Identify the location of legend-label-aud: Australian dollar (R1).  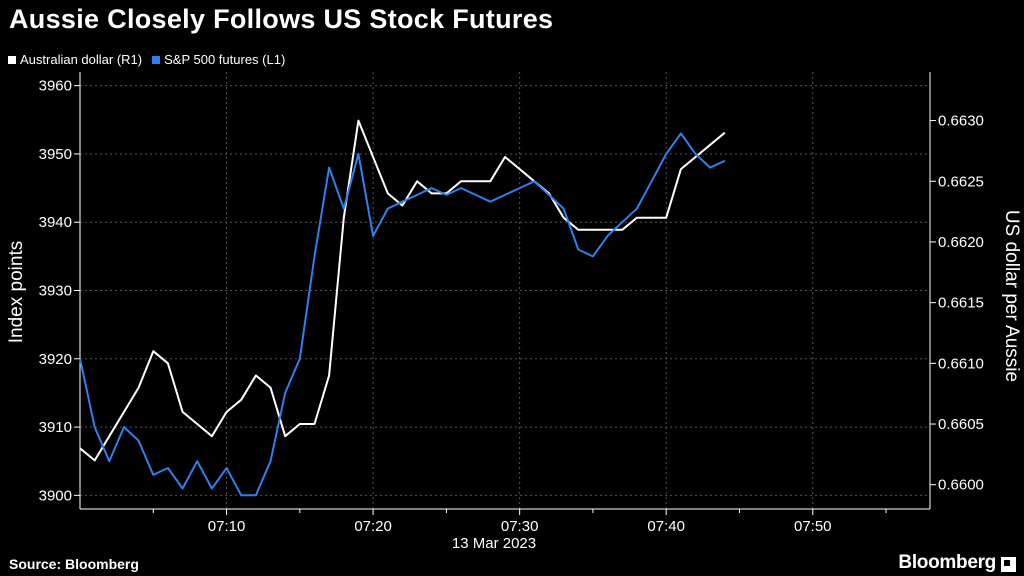
(81, 59).